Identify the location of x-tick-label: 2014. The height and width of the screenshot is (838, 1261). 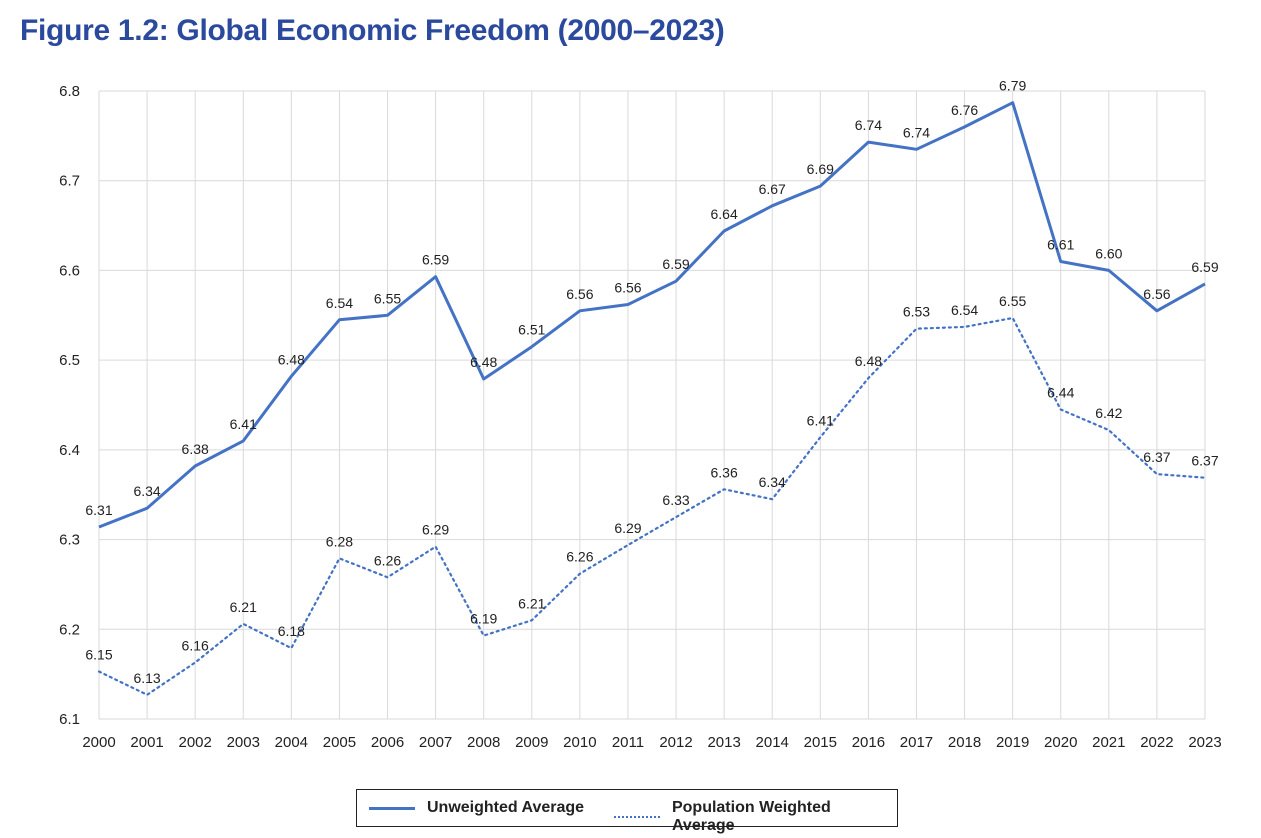
(772, 742).